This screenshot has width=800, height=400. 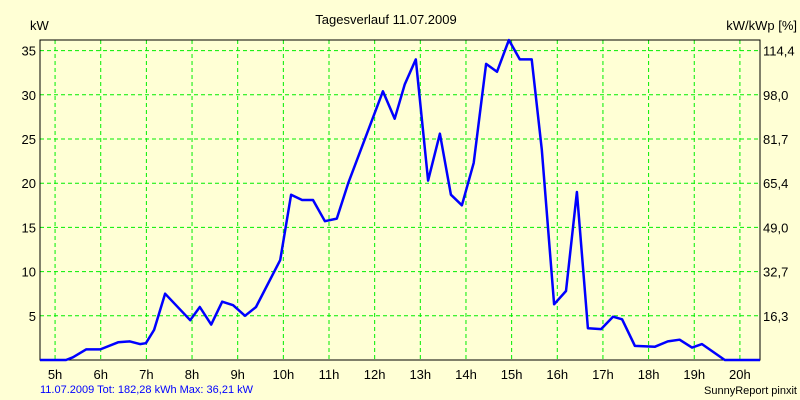 I want to click on y-tick-label-right: 49,0, so click(x=775, y=227).